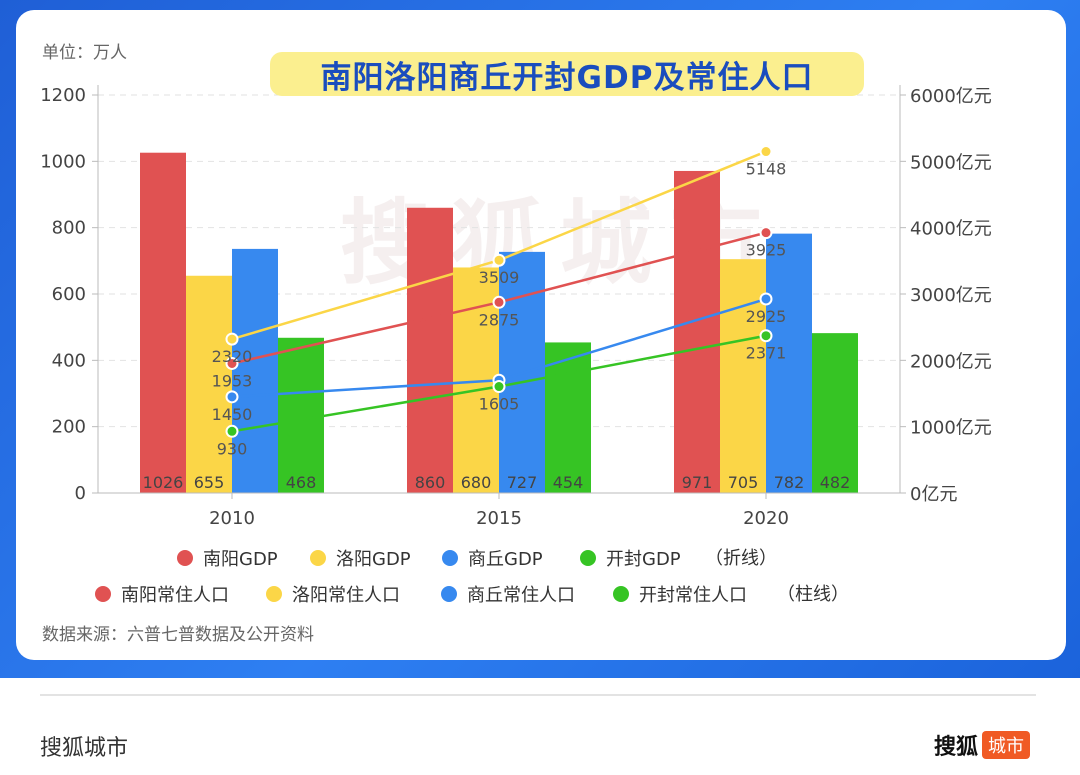 The image size is (1080, 775). Describe the element at coordinates (499, 319) in the screenshot. I see `point-value-label: 2875` at that location.